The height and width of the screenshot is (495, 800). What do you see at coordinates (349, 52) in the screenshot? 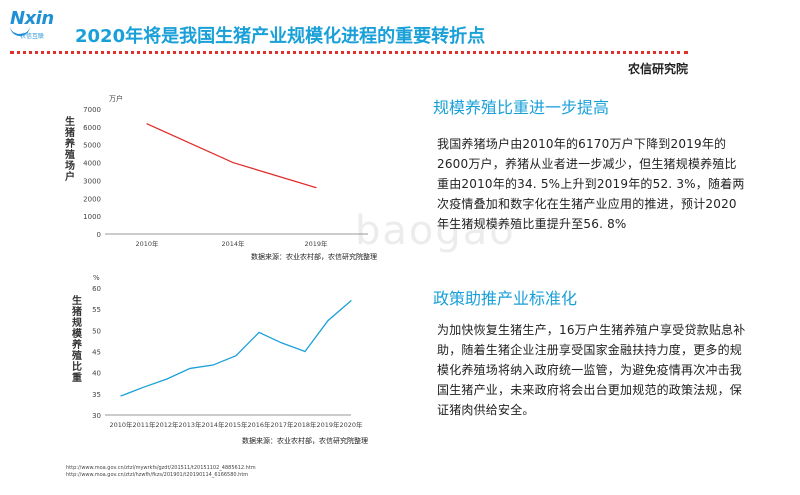
I see `title-divider` at bounding box center [349, 52].